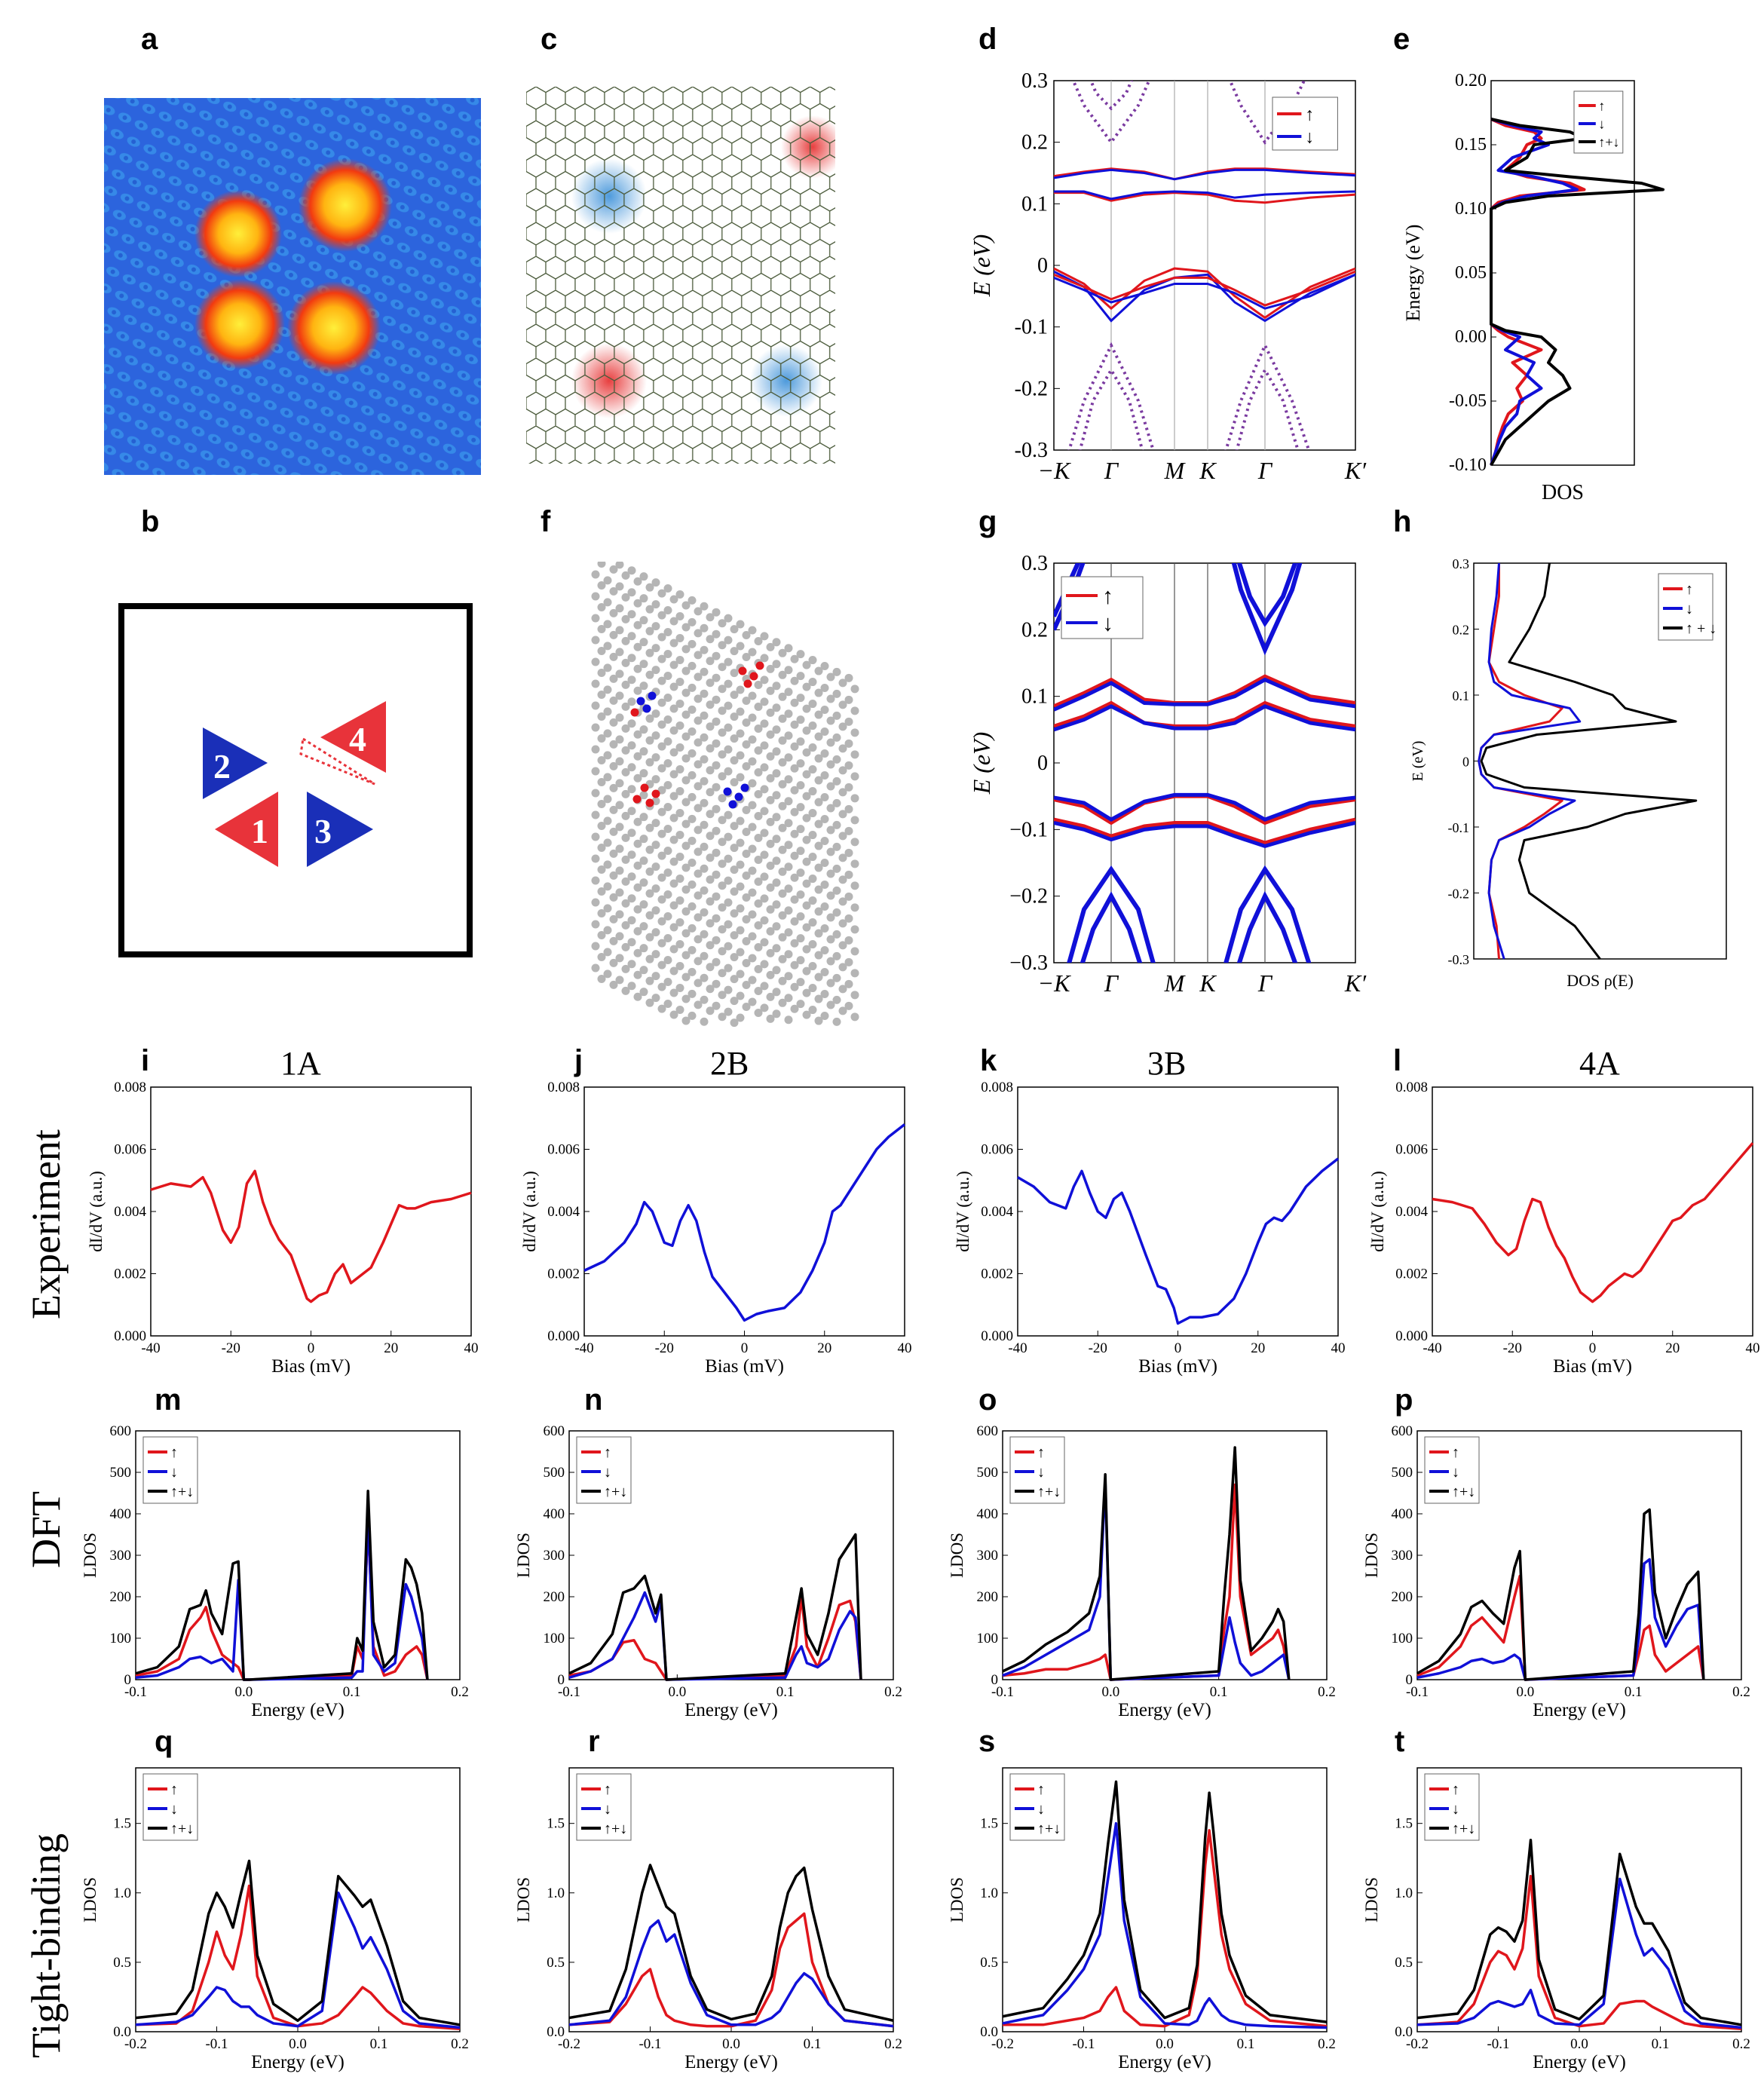  Describe the element at coordinates (594, 1742) in the screenshot. I see `panel-label-r: r` at that location.